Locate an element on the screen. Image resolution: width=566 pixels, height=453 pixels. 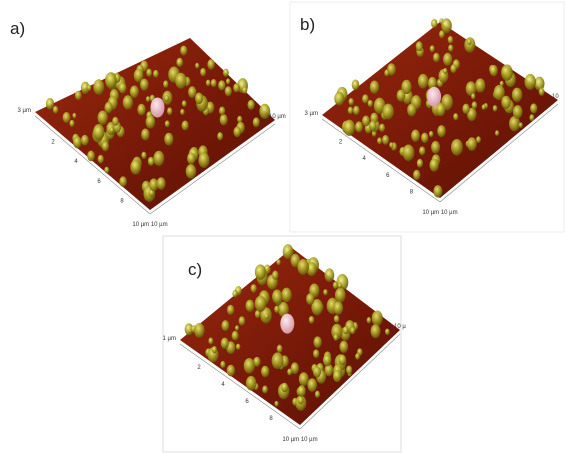
tick-label: 2 is located at coordinates (53, 143).